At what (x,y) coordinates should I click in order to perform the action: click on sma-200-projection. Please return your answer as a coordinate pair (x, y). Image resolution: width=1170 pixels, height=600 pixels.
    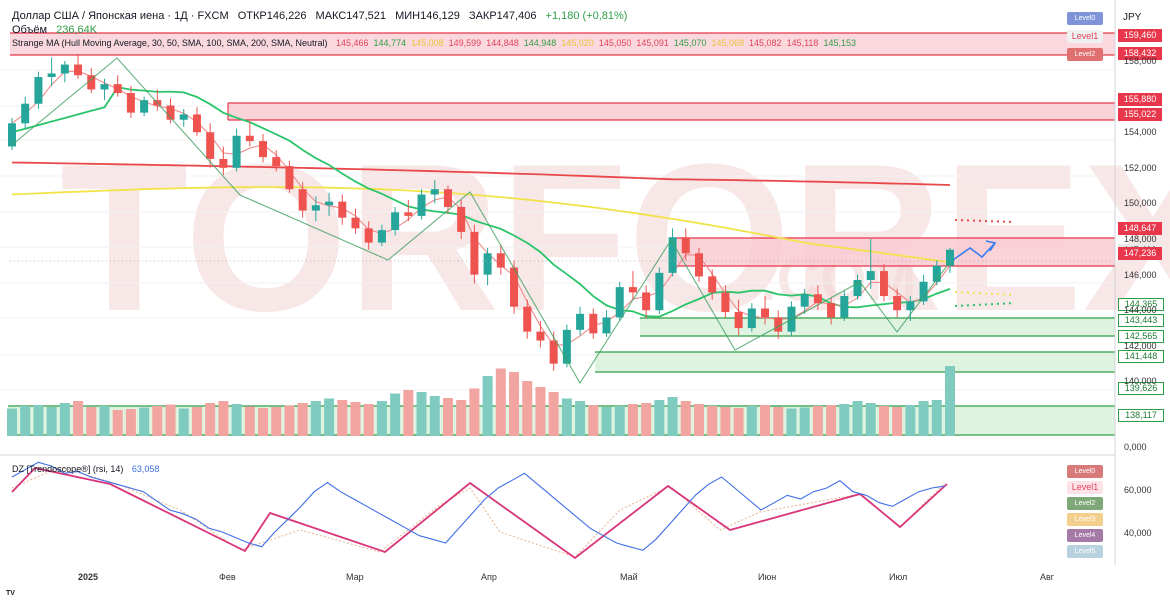
    Looking at the image, I should click on (985, 221).